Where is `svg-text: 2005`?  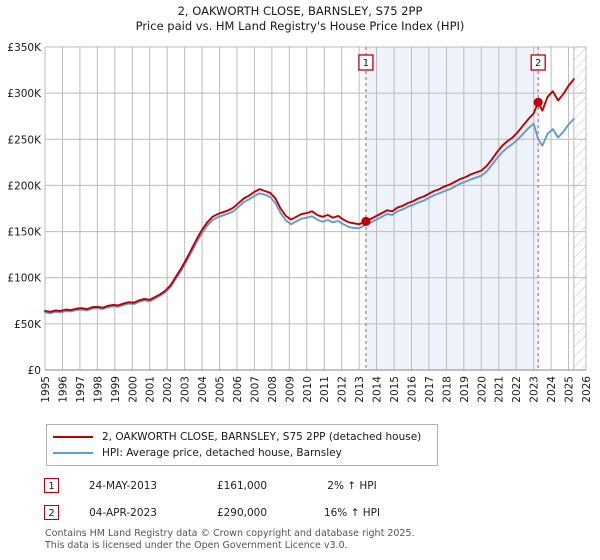
svg-text: 2005 is located at coordinates (221, 389).